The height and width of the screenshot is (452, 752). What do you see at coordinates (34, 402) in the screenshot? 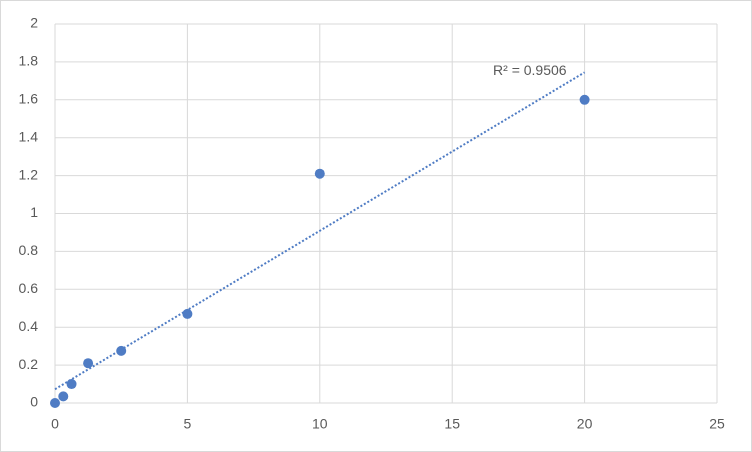
I see `y-tick-label: 0` at bounding box center [34, 402].